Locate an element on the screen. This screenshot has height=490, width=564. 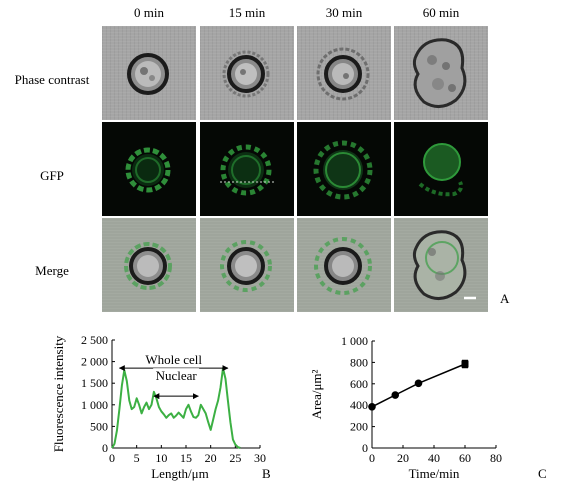
x-axis-label: Length/μm is located at coordinates (180, 473).